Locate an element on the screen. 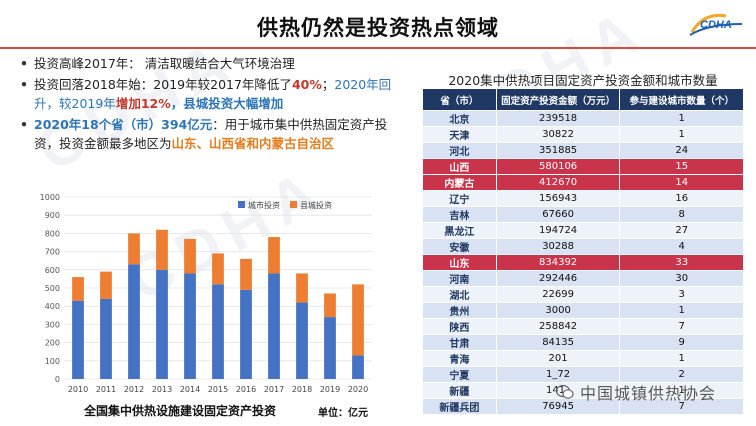 The width and height of the screenshot is (756, 426). bullet-text: 投资回落2018年始：2019年较2017年降低了 is located at coordinates (163, 84).